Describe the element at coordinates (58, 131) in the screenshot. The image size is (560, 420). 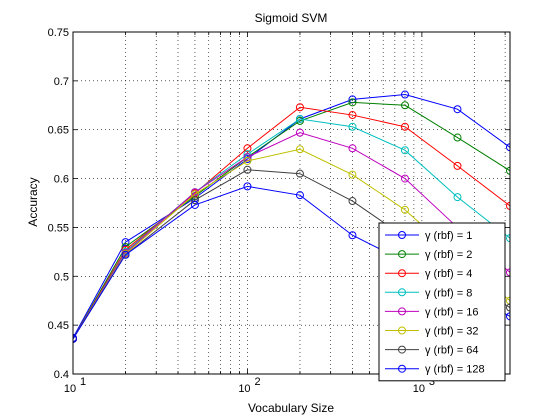
I see `y-tick-label: 0.65` at that location.